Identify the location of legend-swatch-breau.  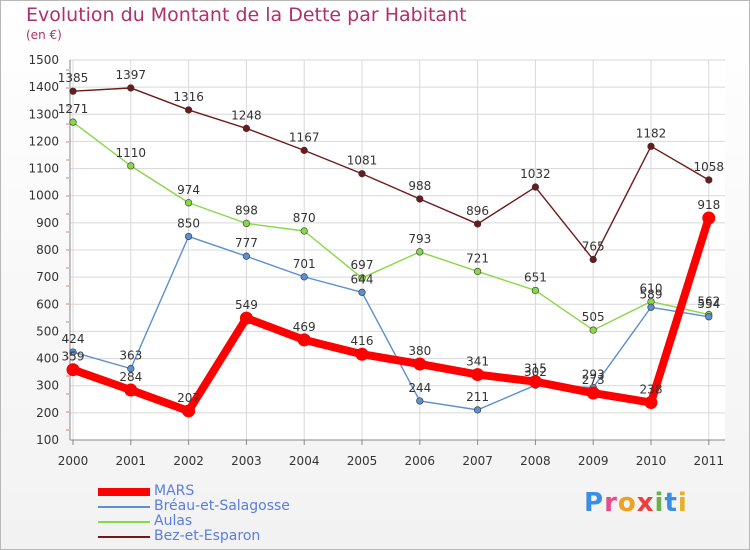
(124, 507).